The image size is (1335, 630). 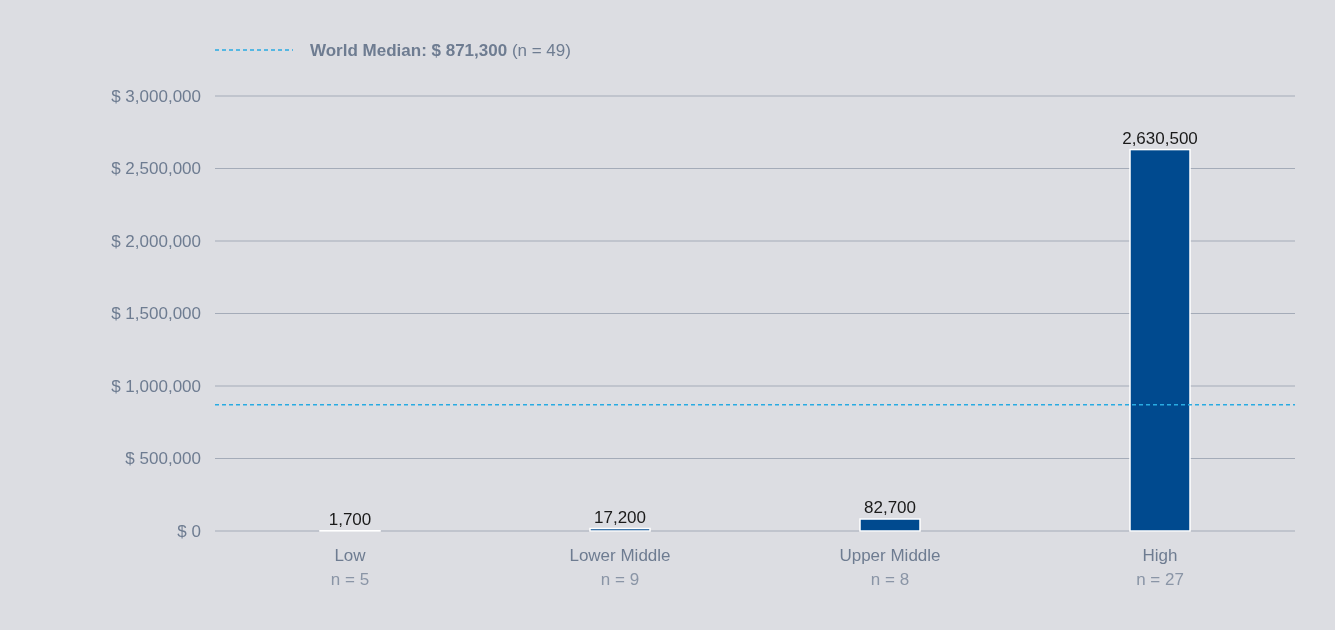 I want to click on y-tick-label: $ 2,500,000, so click(x=156, y=169).